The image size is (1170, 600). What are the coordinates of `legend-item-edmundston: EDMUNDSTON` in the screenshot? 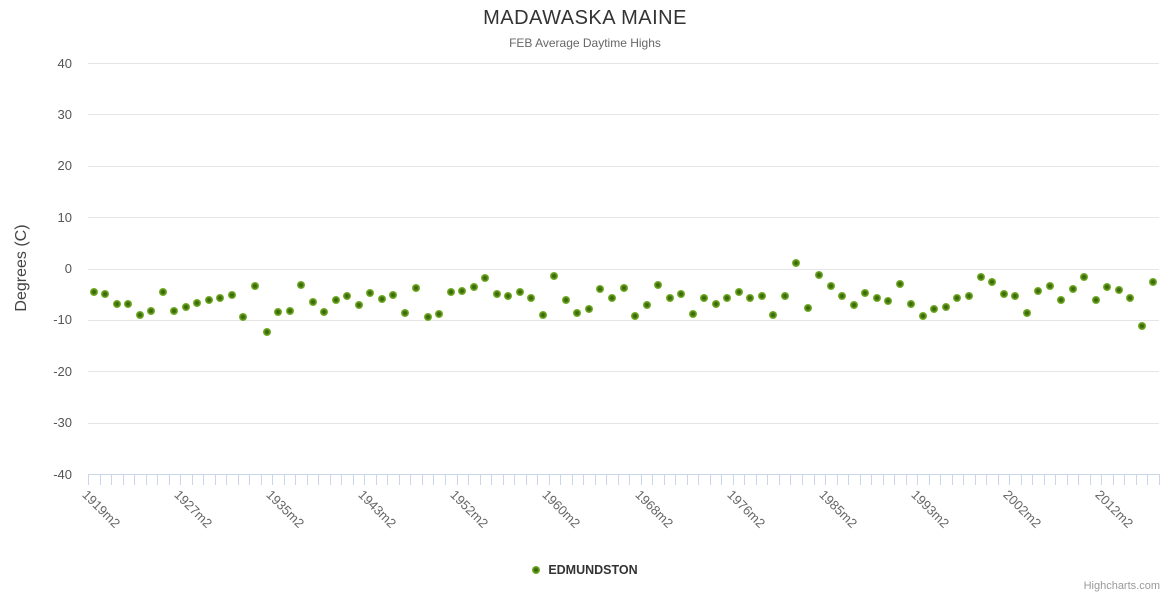 It's located at (585, 570).